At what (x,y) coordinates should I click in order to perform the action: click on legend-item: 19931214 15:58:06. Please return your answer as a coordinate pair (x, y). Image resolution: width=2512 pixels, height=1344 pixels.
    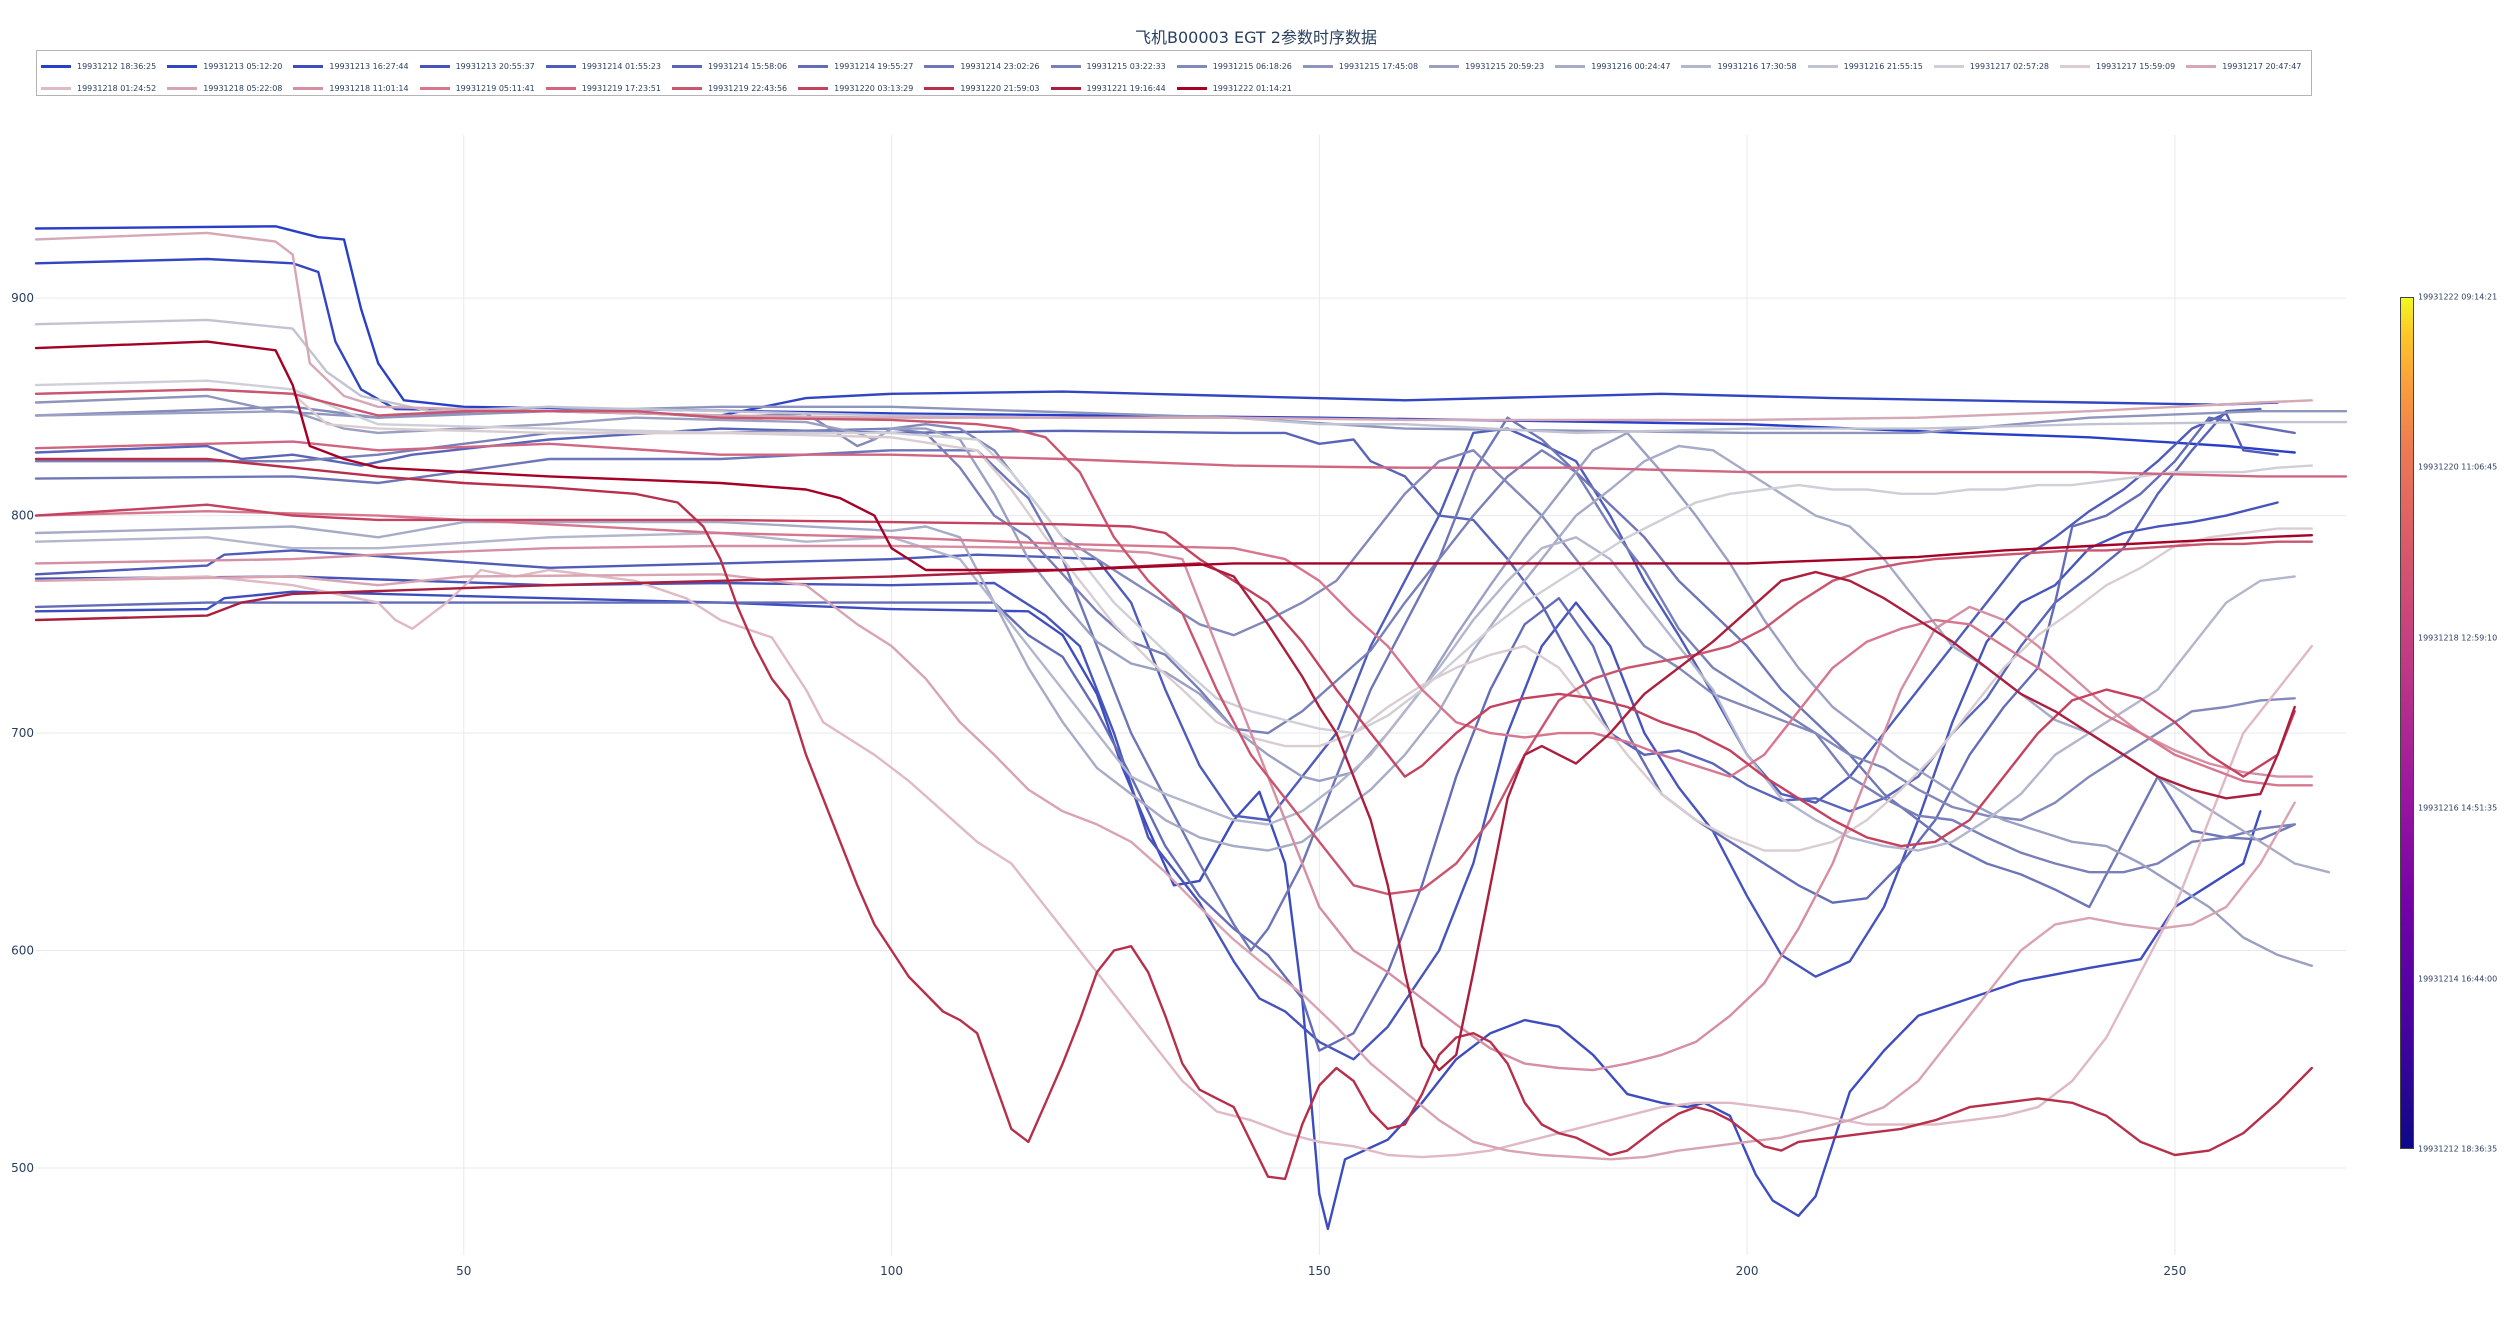
    Looking at the image, I should click on (734, 66).